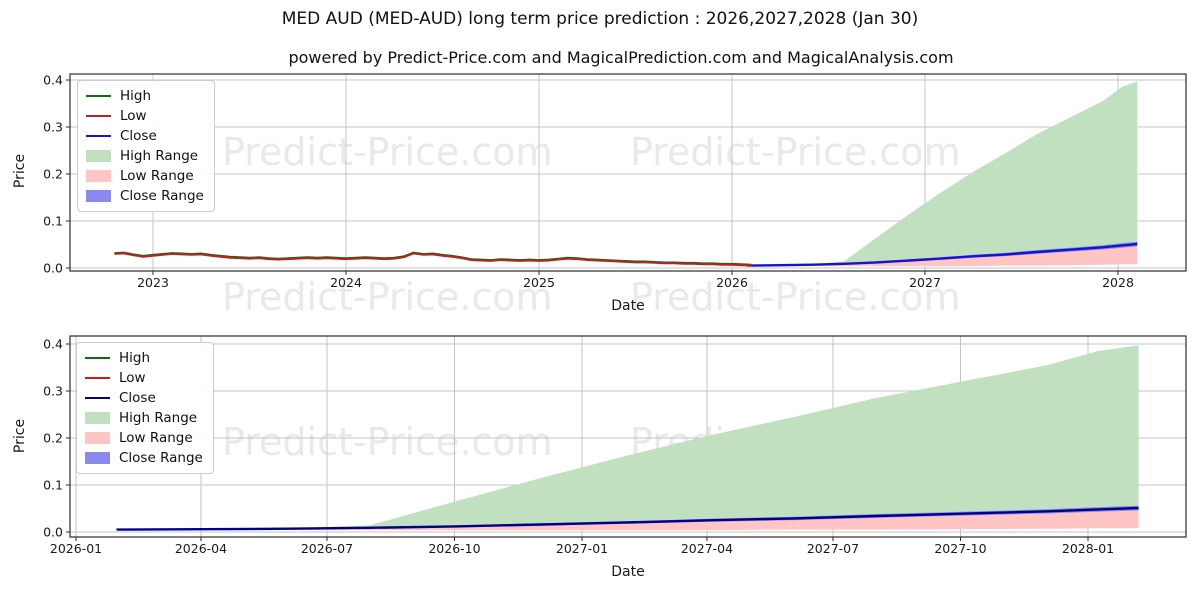  I want to click on x-tick-label: 2025, so click(539, 282).